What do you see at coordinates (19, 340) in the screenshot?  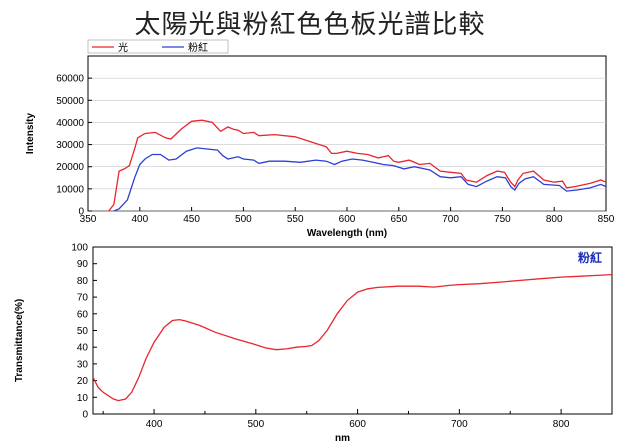 I see `y-axis-label: Transmittance(%)` at bounding box center [19, 340].